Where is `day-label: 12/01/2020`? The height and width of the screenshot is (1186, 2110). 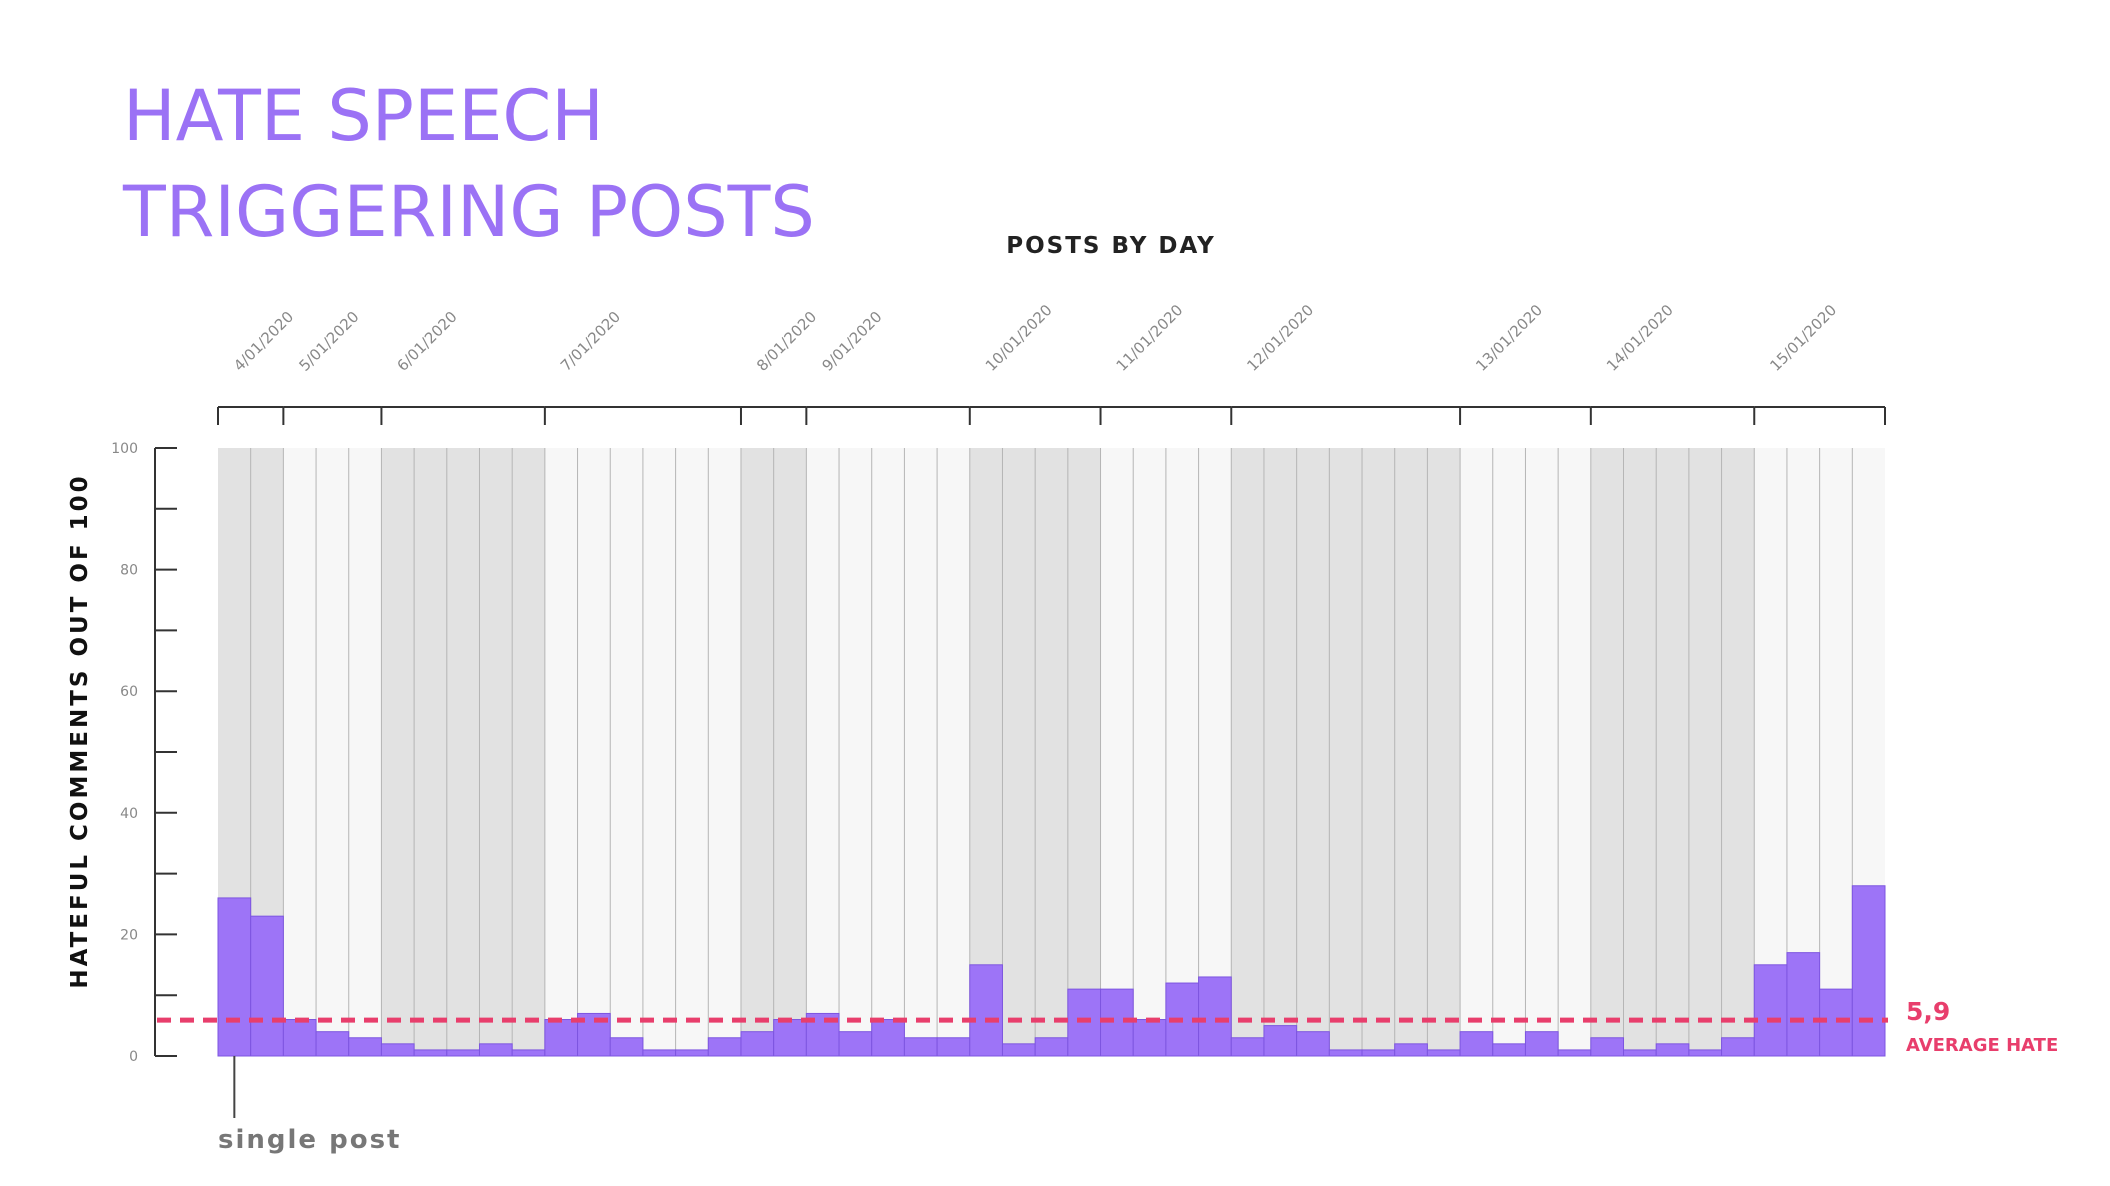
day-label: 12/01/2020 is located at coordinates (1280, 338).